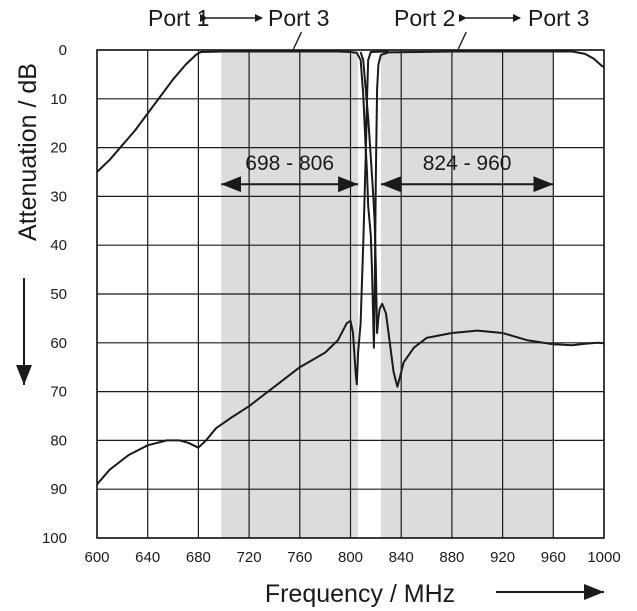  Describe the element at coordinates (58, 440) in the screenshot. I see `y-tick-label-80: 80` at that location.